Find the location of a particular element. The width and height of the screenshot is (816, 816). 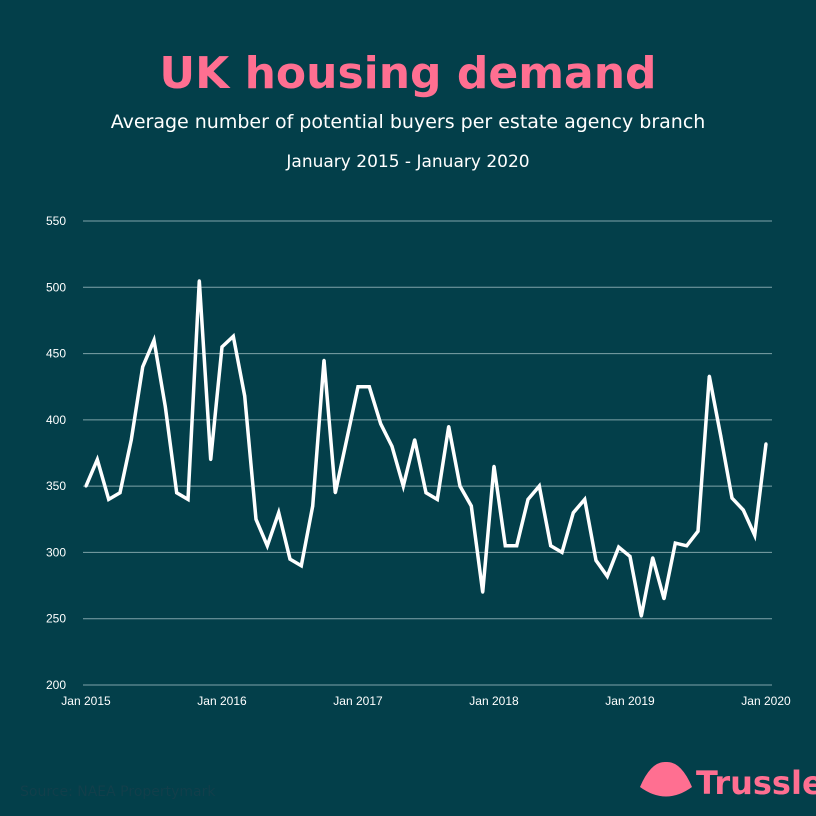

x-tick-label: Jan 2018 is located at coordinates (494, 701).